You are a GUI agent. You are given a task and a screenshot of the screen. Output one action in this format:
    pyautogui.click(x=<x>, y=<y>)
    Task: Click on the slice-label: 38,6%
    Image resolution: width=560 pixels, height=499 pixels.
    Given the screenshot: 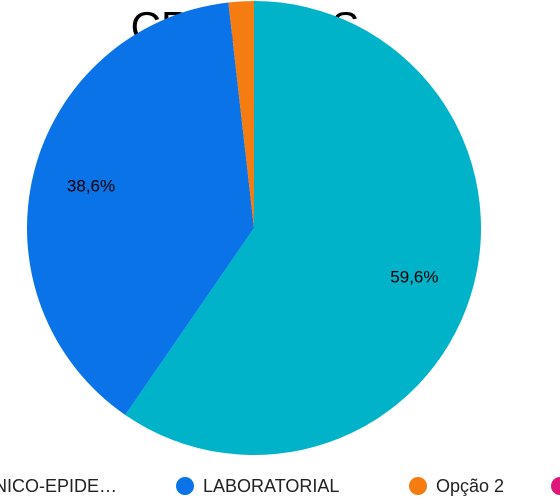 What is the action you would take?
    pyautogui.click(x=91, y=186)
    